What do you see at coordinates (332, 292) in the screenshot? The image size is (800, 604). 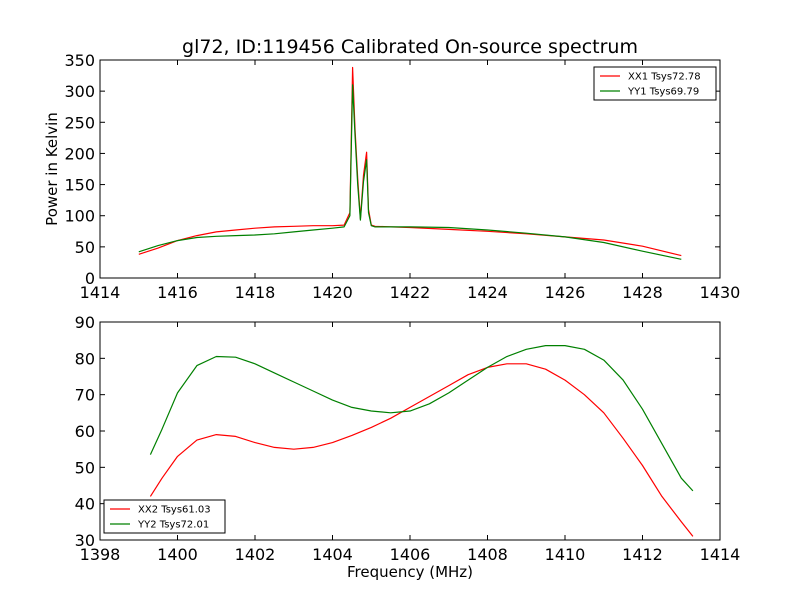 I see `x-tick-label: 1420` at bounding box center [332, 292].